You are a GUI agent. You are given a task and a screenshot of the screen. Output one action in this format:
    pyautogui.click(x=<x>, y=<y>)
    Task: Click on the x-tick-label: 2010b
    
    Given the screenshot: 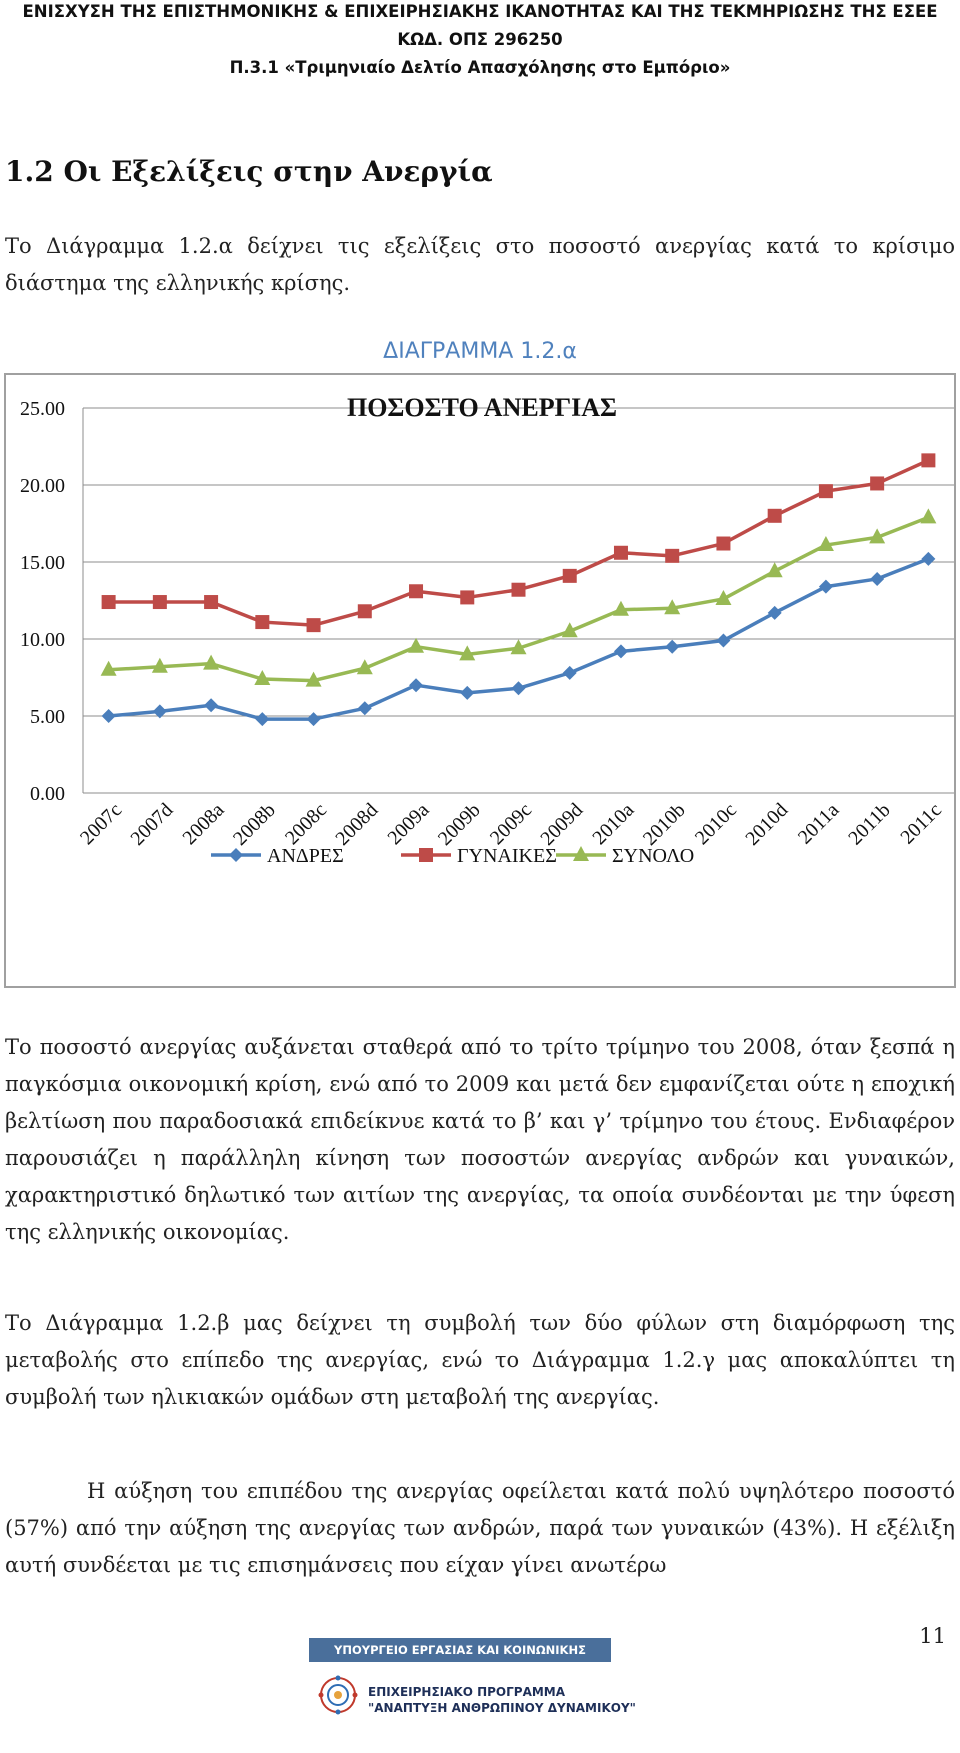 What is the action you would take?
    pyautogui.click(x=664, y=824)
    